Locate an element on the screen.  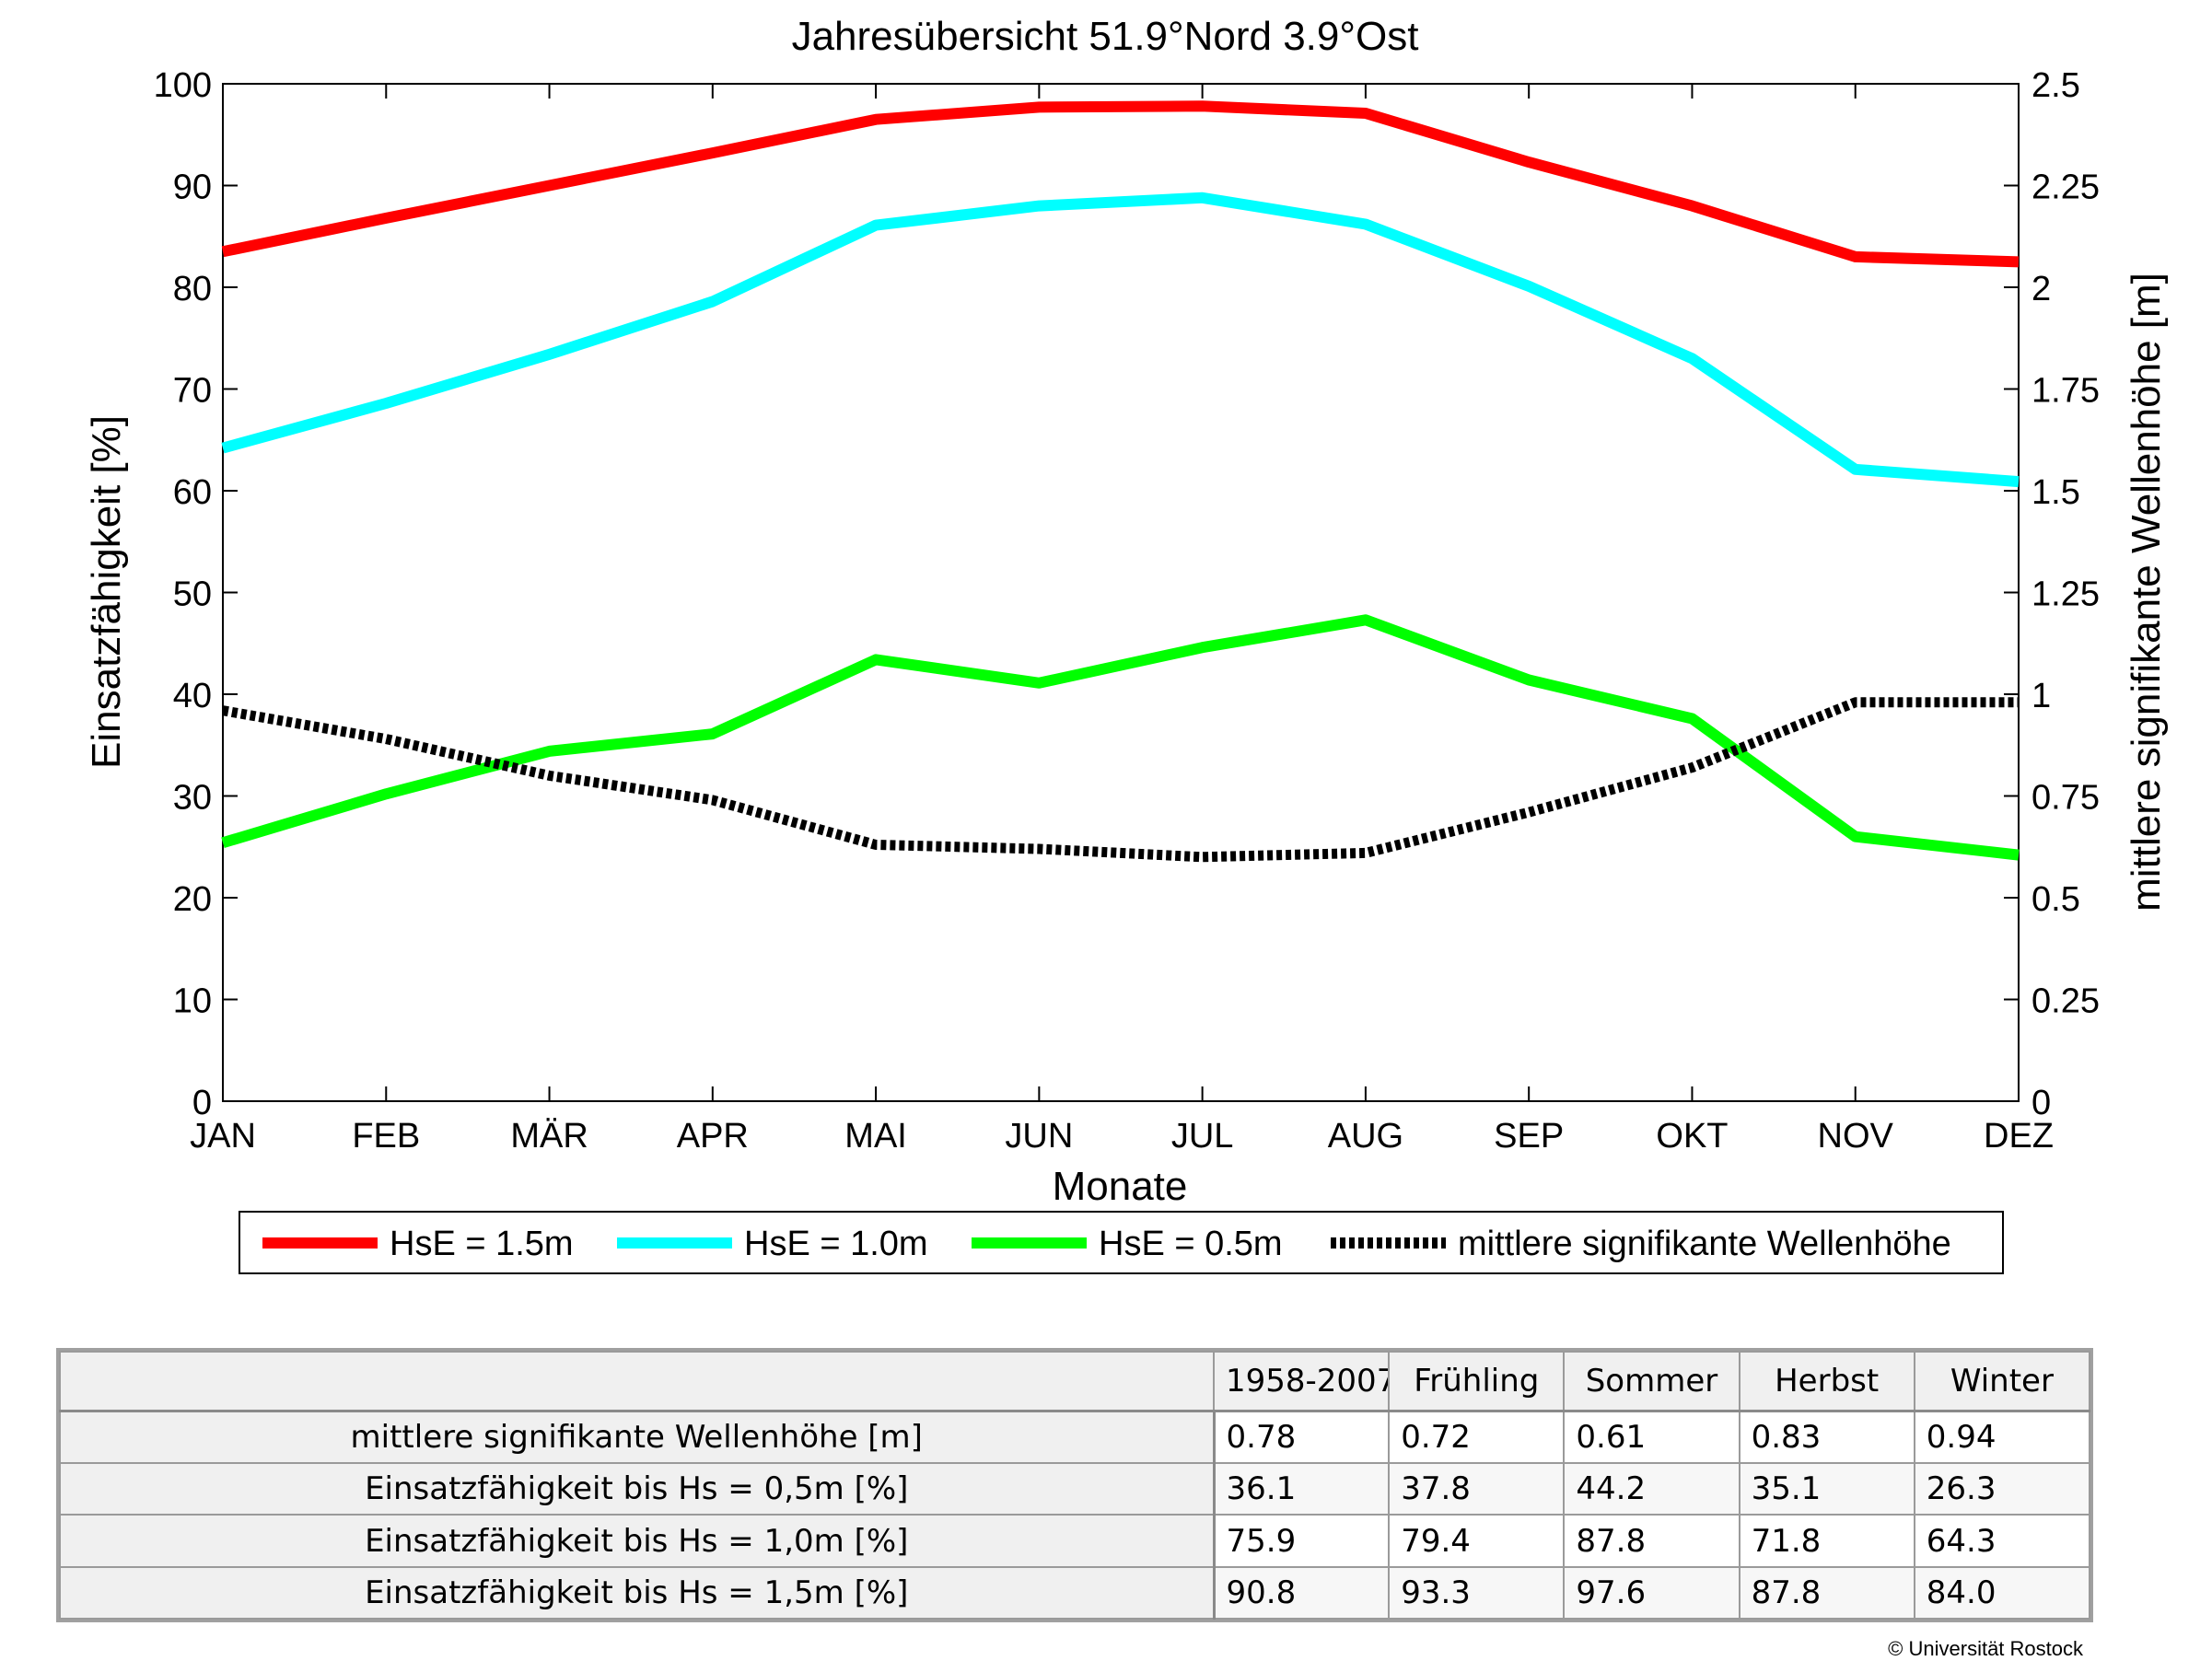
table-header-row: 1958-2007 Frühling Sommer Herbst Winter is located at coordinates (1075, 1381).